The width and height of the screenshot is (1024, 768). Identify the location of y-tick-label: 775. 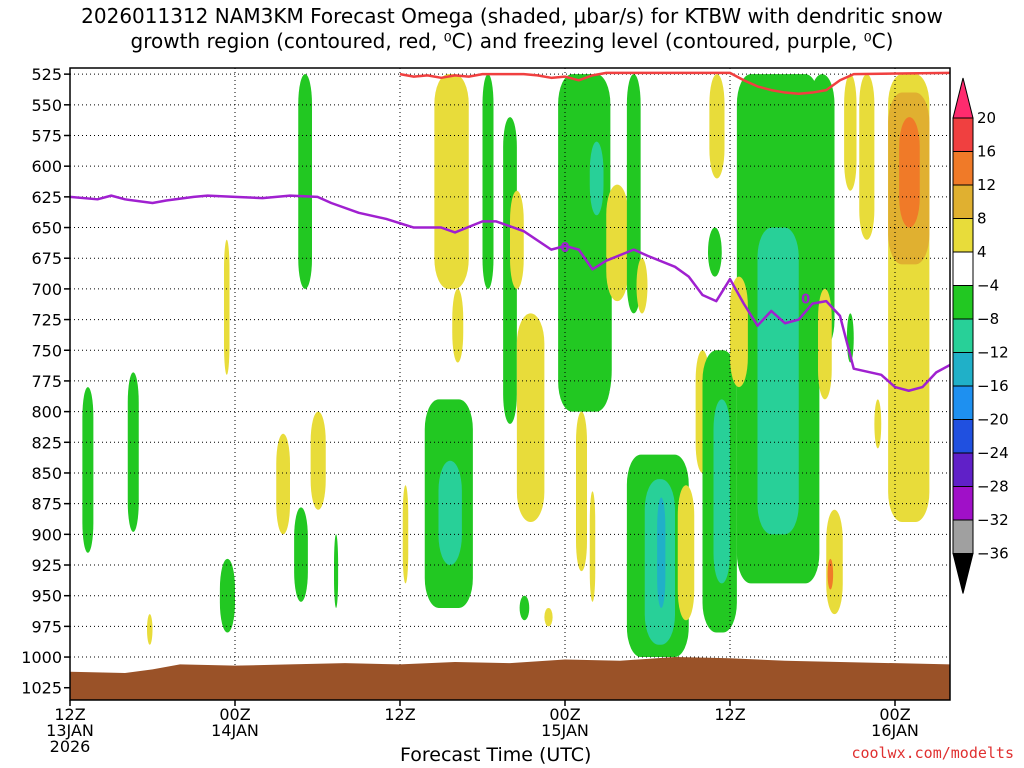
(46, 381).